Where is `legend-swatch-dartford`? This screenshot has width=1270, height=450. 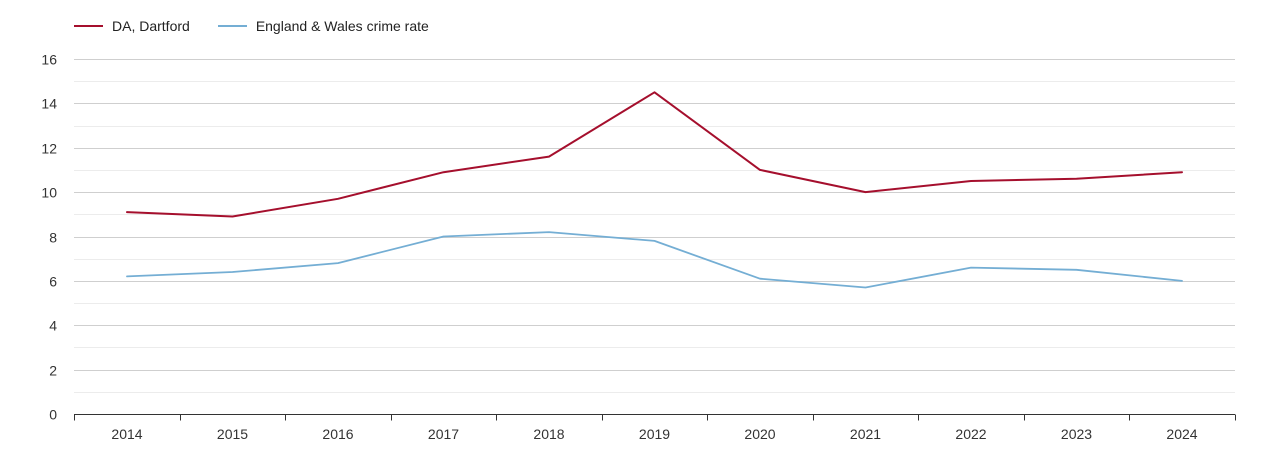 legend-swatch-dartford is located at coordinates (88, 26).